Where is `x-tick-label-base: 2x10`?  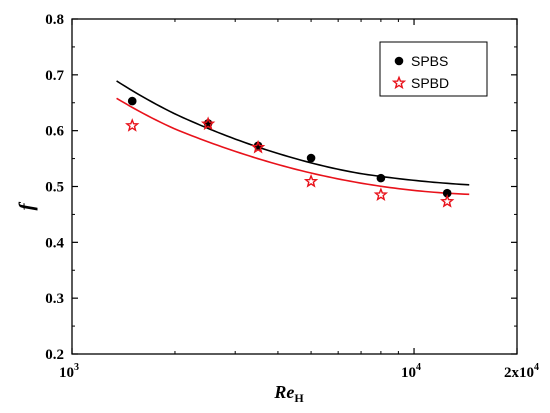
x-tick-label-base: 2x10 is located at coordinates (519, 373).